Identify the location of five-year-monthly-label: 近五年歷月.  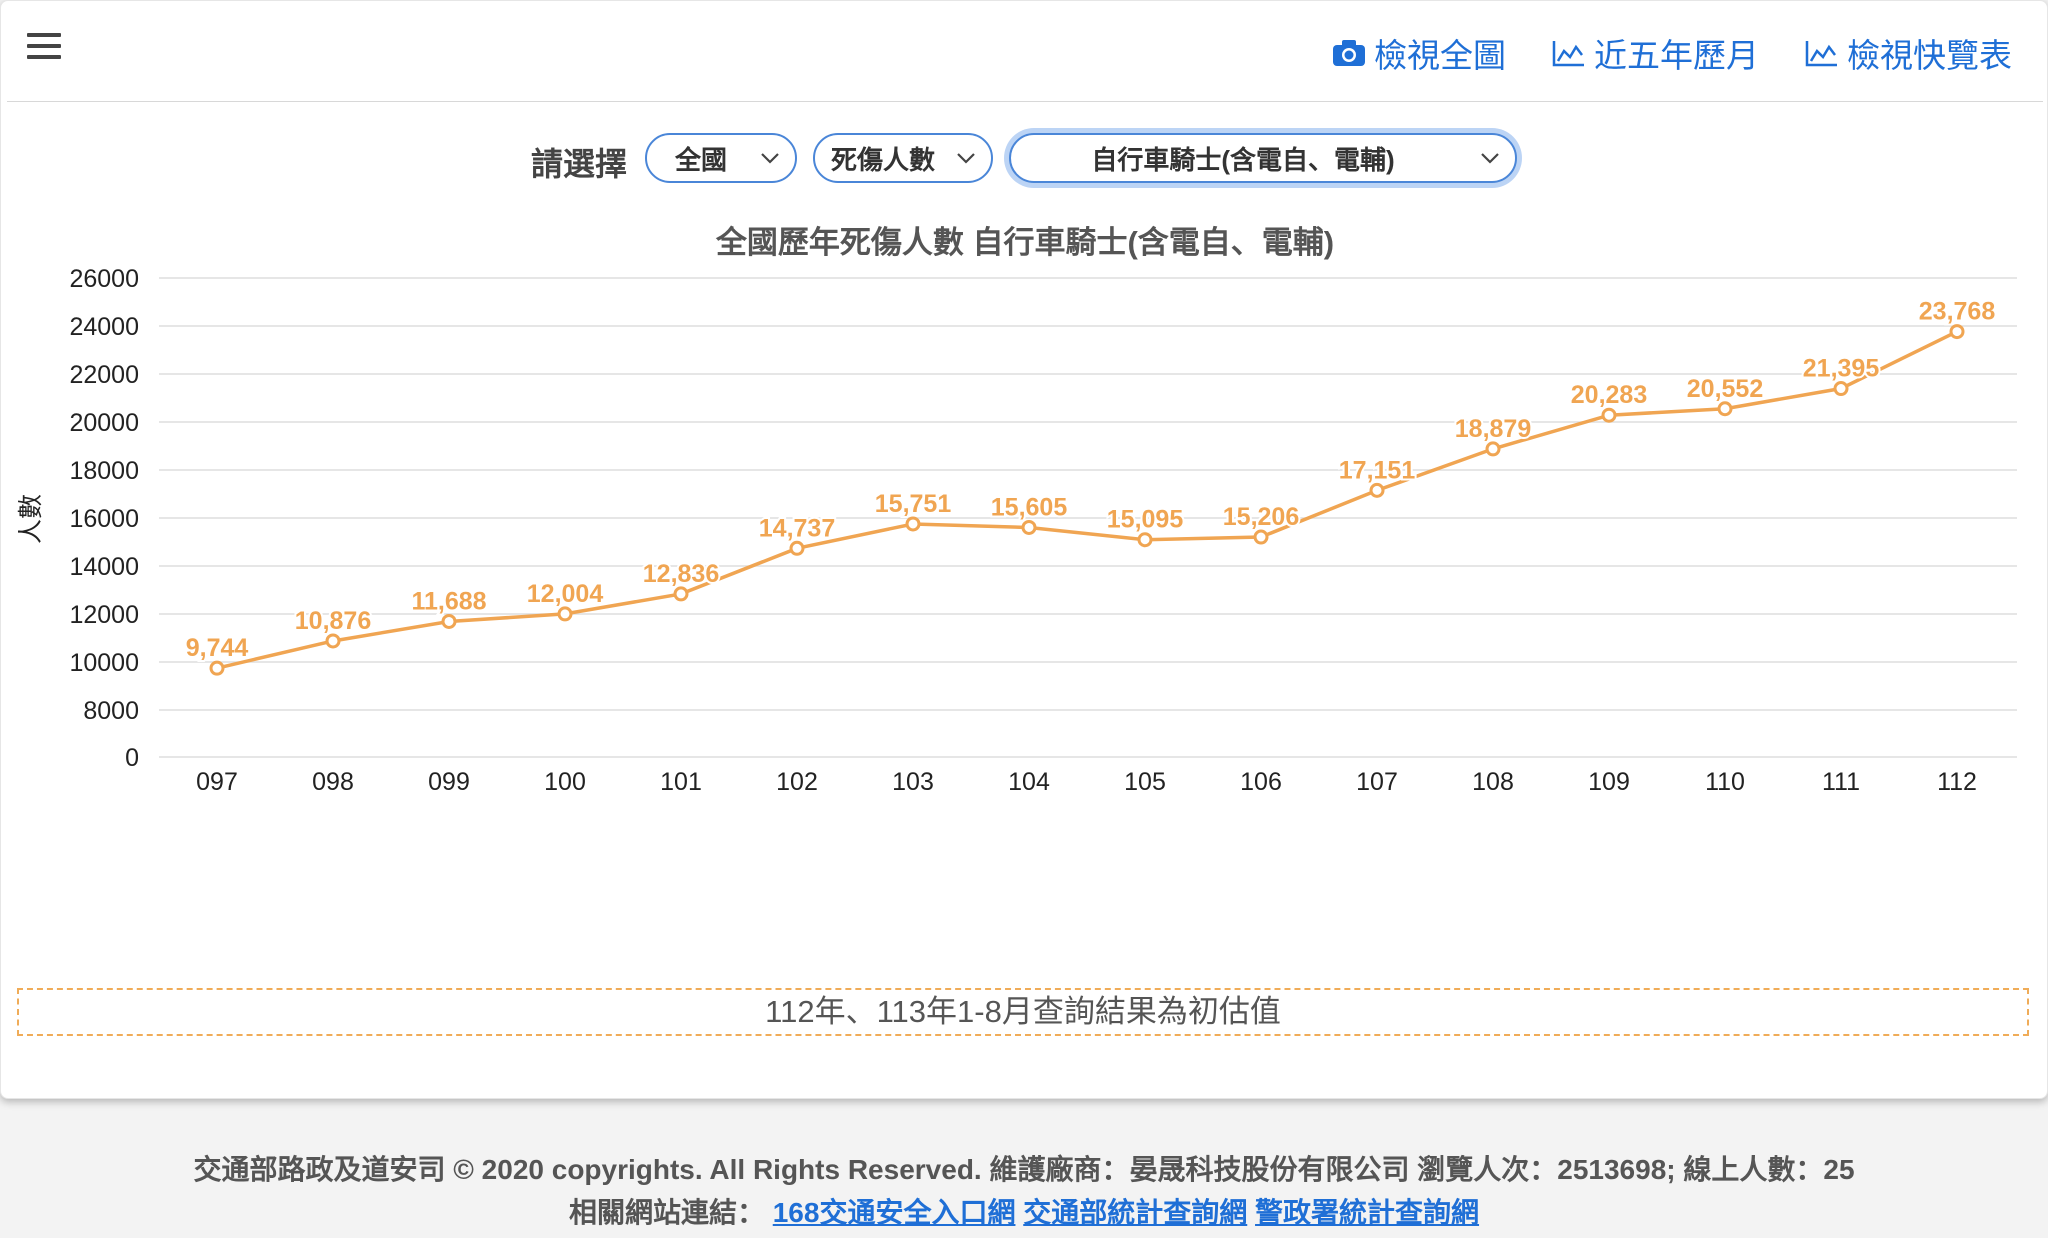
(1676, 55).